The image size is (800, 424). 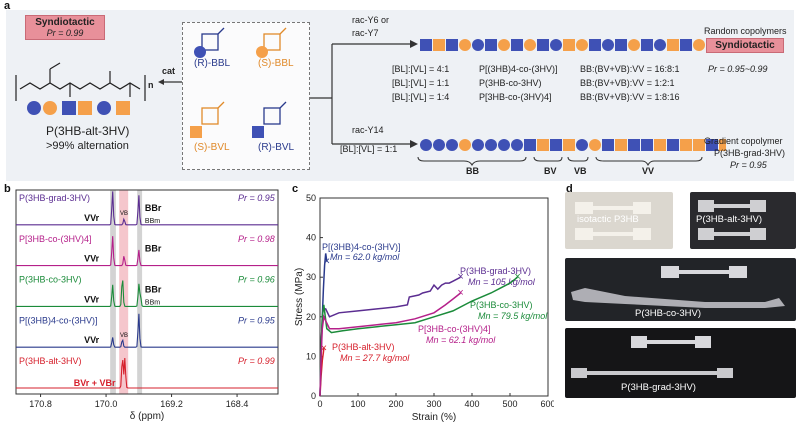 I want to click on catalyst-lower: rac-Y14, so click(x=368, y=130).